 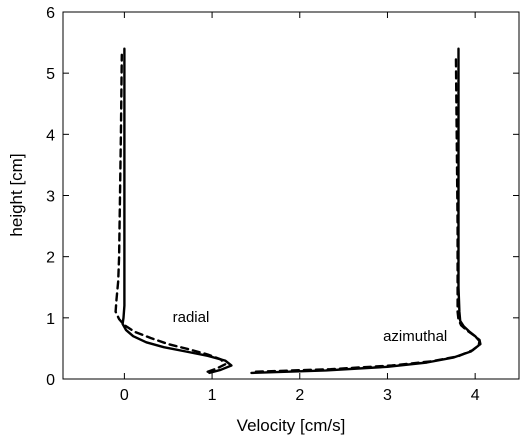 What do you see at coordinates (212, 395) in the screenshot?
I see `x-tick-label: 1` at bounding box center [212, 395].